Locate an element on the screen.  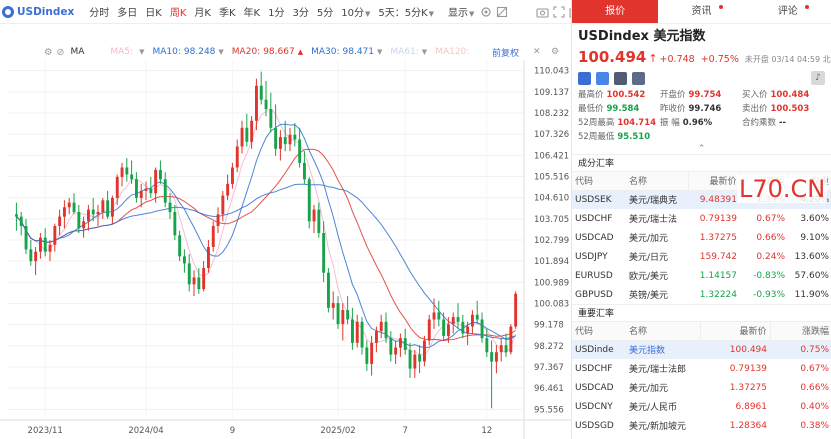
ma5-label: MA5: is located at coordinates (122, 52).